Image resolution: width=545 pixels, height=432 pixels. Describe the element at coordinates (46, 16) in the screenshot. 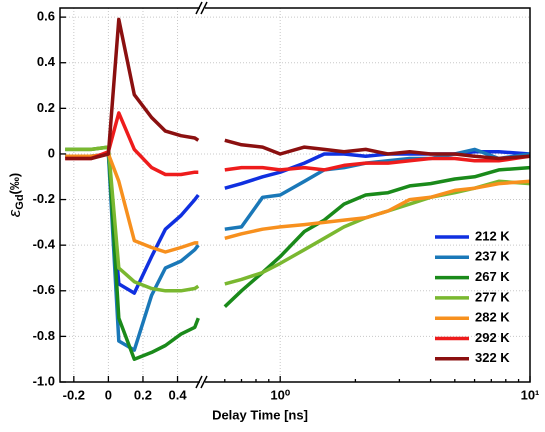

I see `y-tick-label: 0.6` at that location.